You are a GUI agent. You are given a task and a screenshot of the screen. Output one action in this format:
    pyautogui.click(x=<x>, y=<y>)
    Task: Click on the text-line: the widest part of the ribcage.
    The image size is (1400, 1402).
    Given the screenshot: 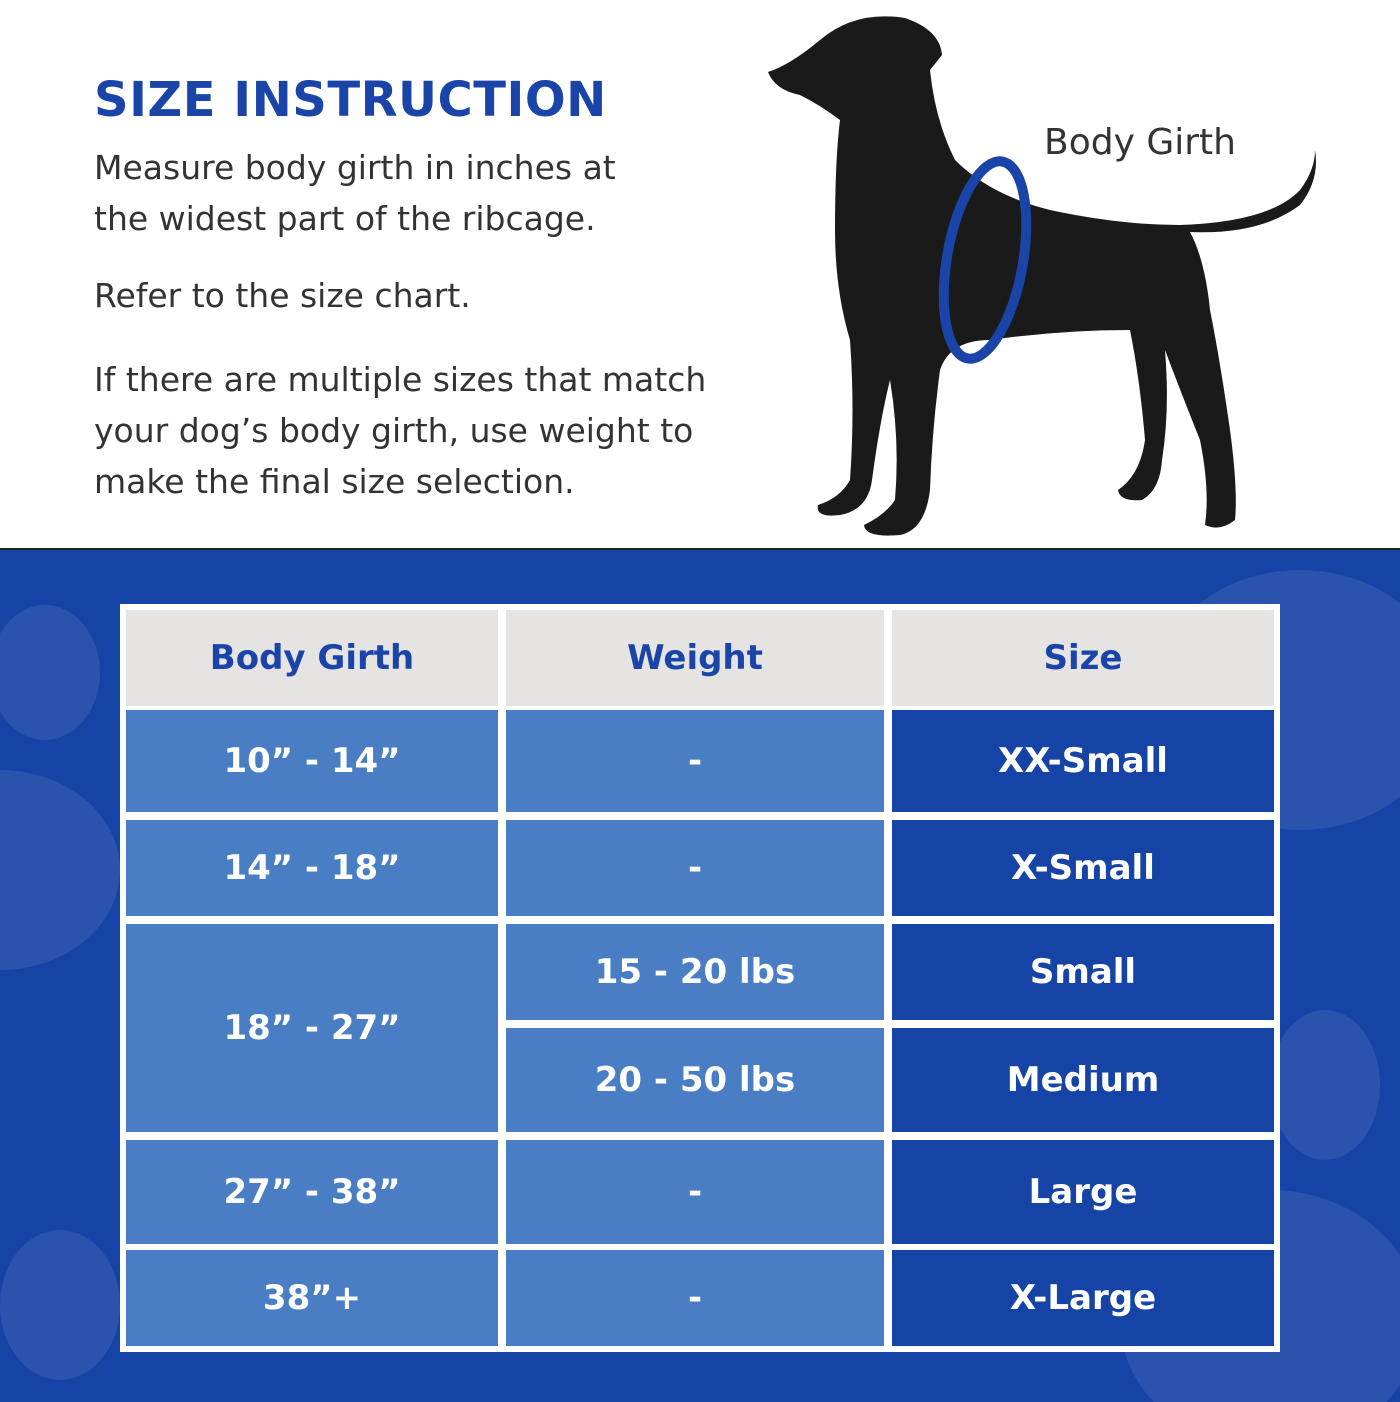 What is the action you would take?
    pyautogui.click(x=345, y=218)
    